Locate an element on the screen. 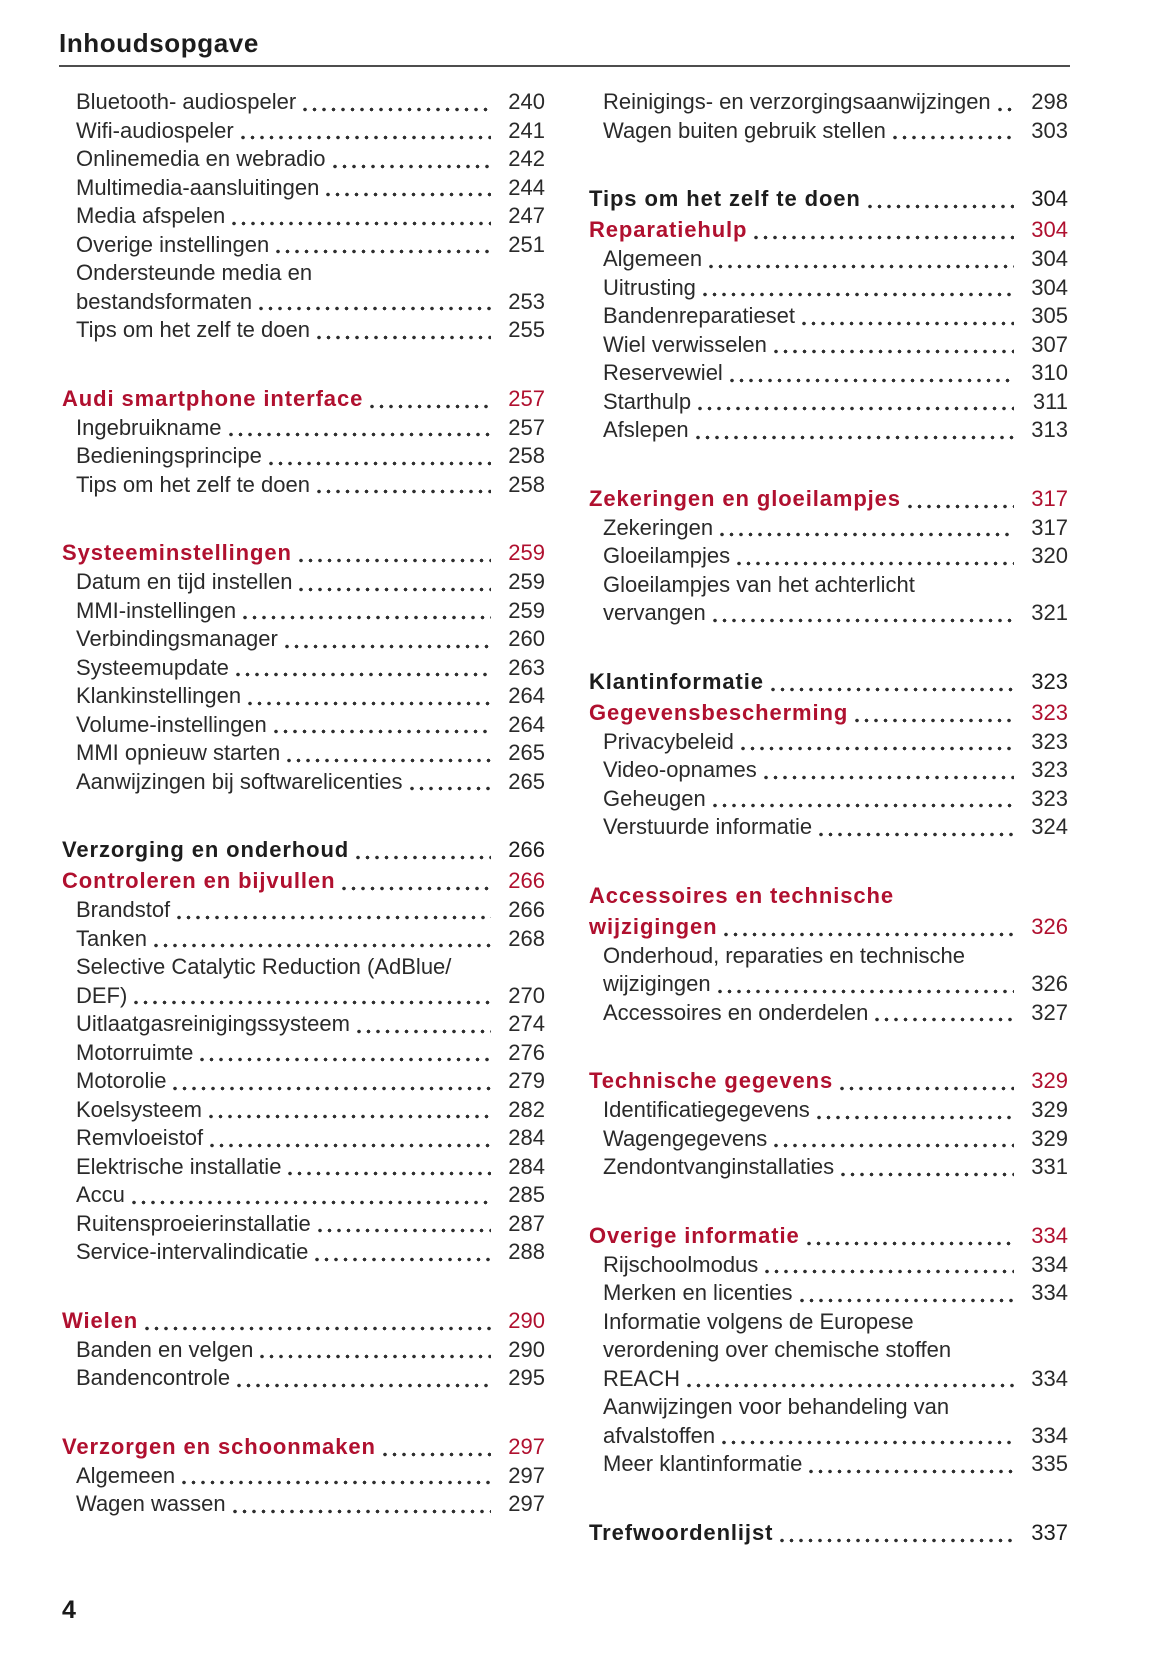  toc-entry-label: Aanwijzingen bij softwarelicenties is located at coordinates (239, 781).